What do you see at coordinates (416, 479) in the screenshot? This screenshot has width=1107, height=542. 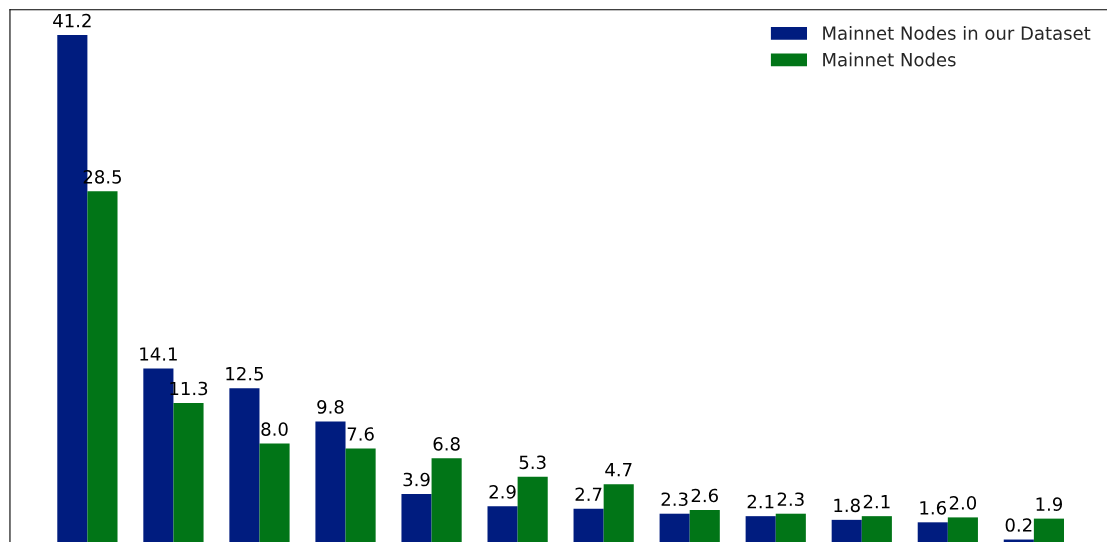 I see `data-label: 3.9` at bounding box center [416, 479].